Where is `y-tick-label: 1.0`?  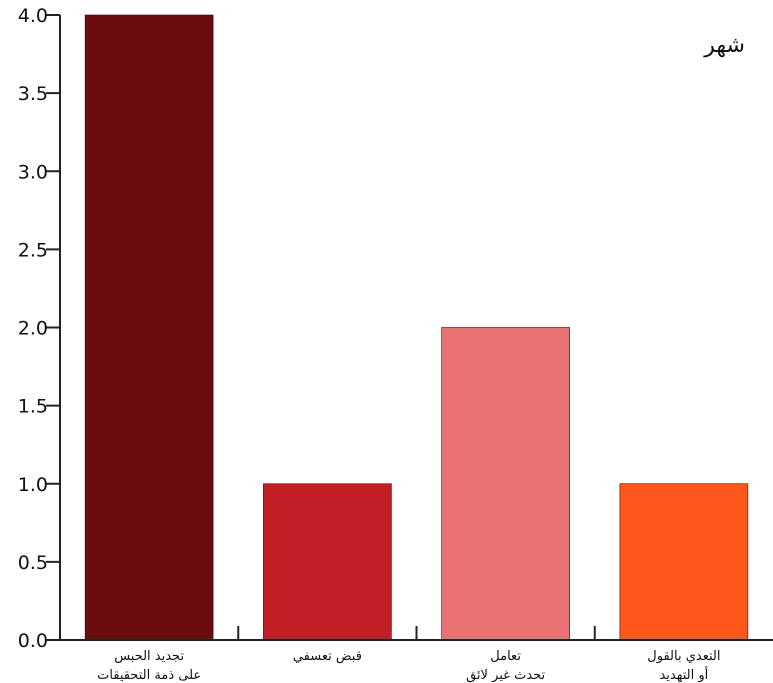
y-tick-label: 1.0 is located at coordinates (33, 485).